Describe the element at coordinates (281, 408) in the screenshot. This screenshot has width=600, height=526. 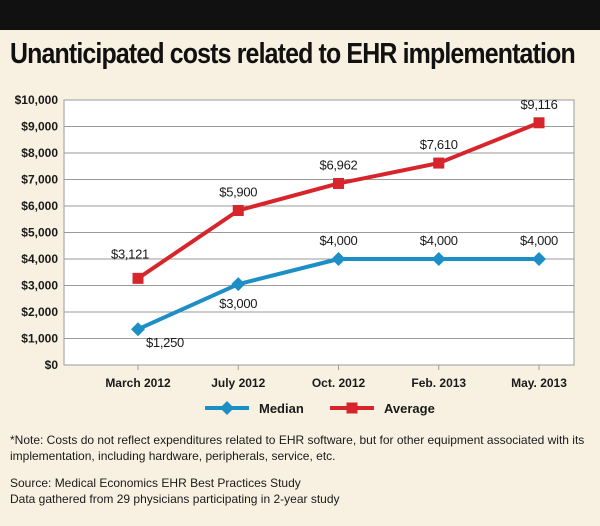
I see `legend-label: Median` at that location.